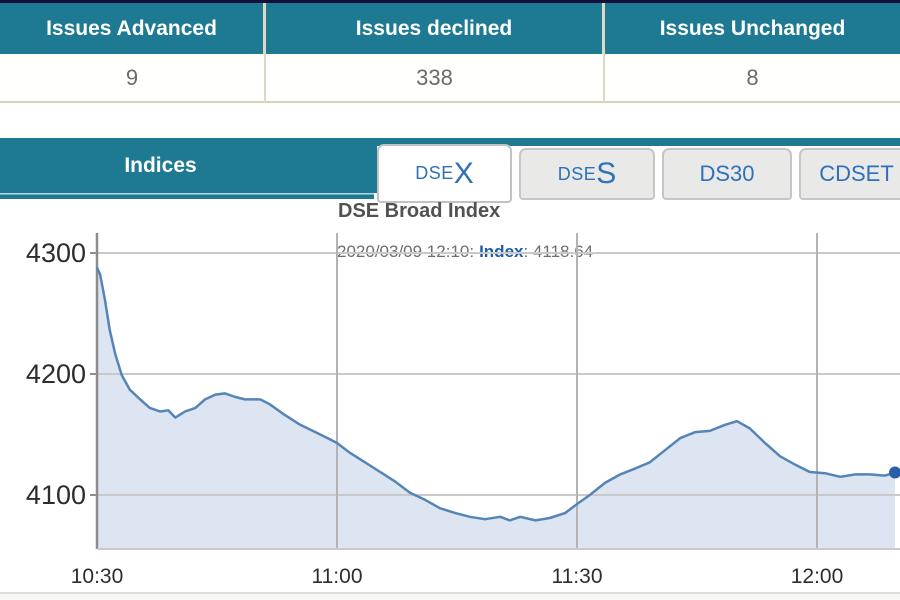 The height and width of the screenshot is (600, 900). Describe the element at coordinates (56, 374) in the screenshot. I see `svg-text: 4200` at that location.